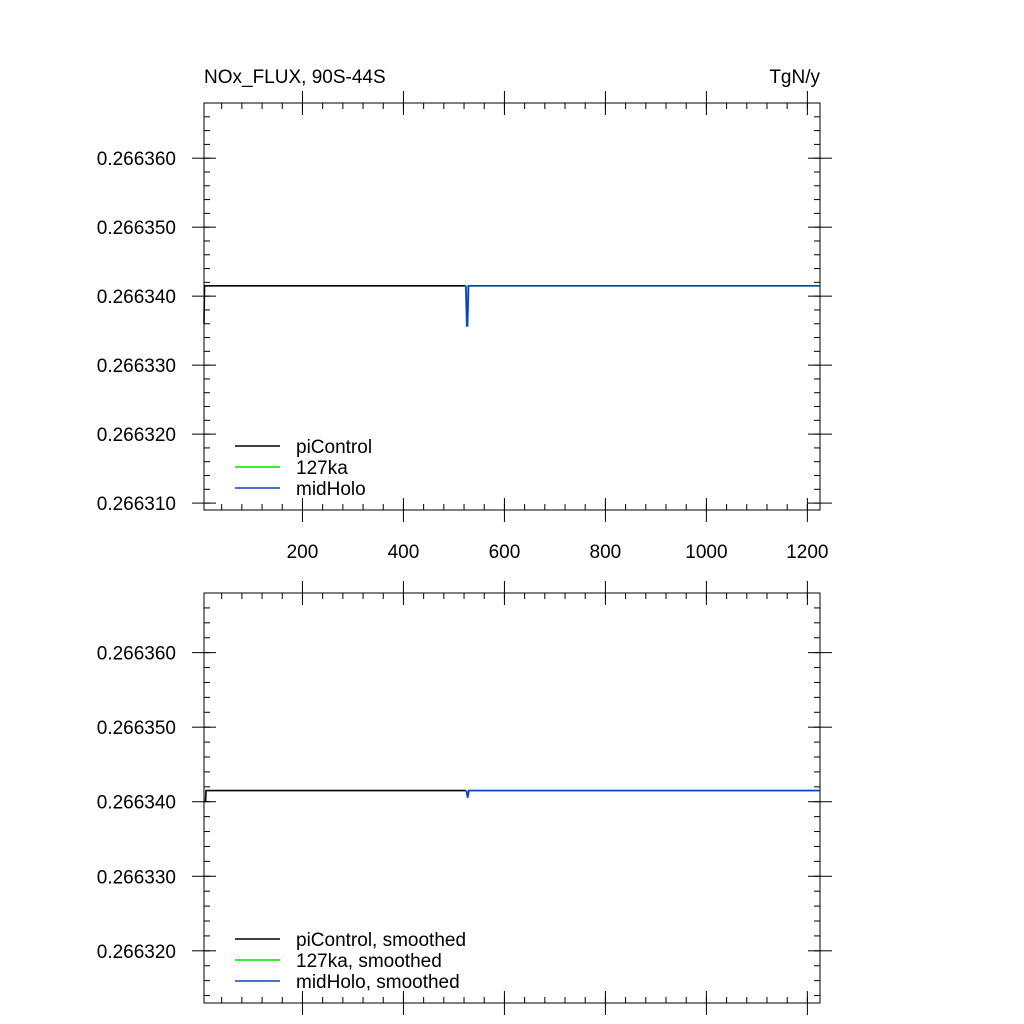  I want to click on series-line-midholo, so click(642, 306).